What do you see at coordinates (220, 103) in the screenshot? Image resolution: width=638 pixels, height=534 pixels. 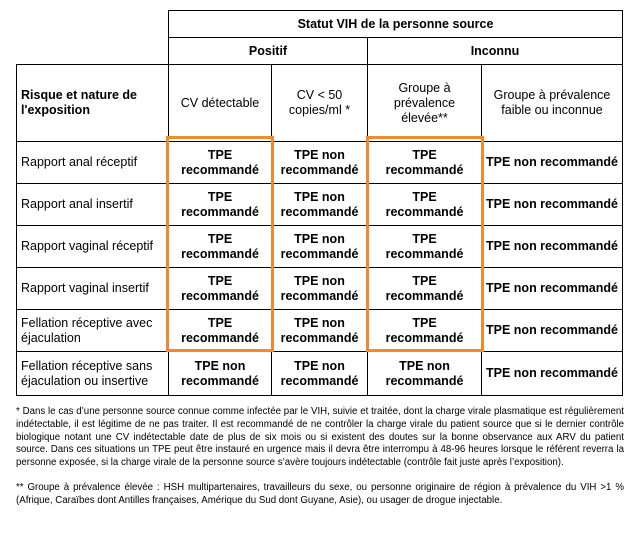 I see `col-cv-detect: CV détectable` at bounding box center [220, 103].